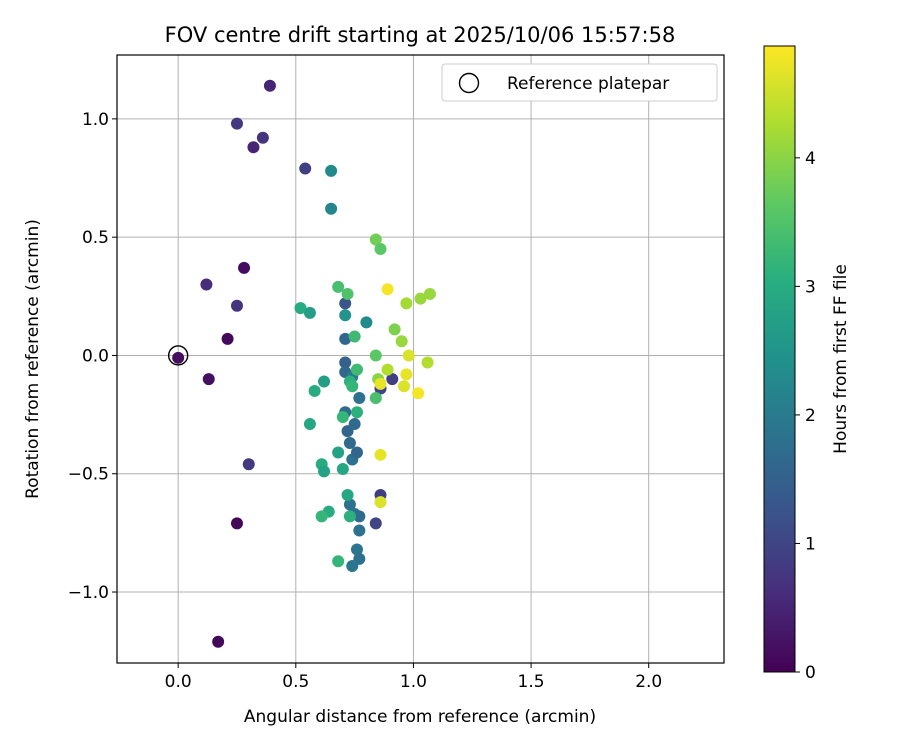 The width and height of the screenshot is (900, 750). Describe the element at coordinates (88, 593) in the screenshot. I see `y-tick-label: −1.0` at that location.